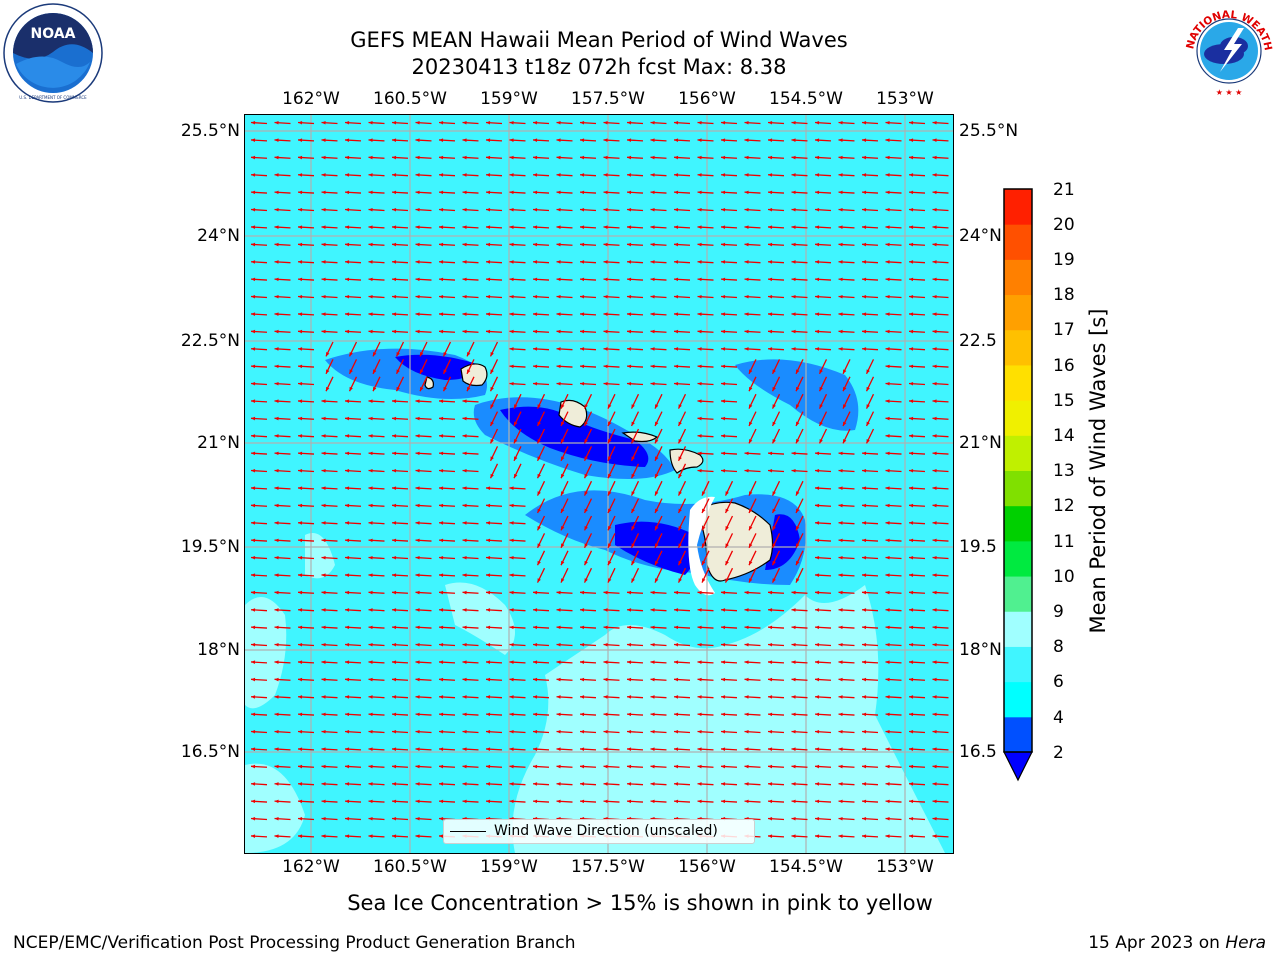 This screenshot has width=1280, height=960. What do you see at coordinates (707, 99) in the screenshot?
I see `tick-label: 156°W` at bounding box center [707, 99].